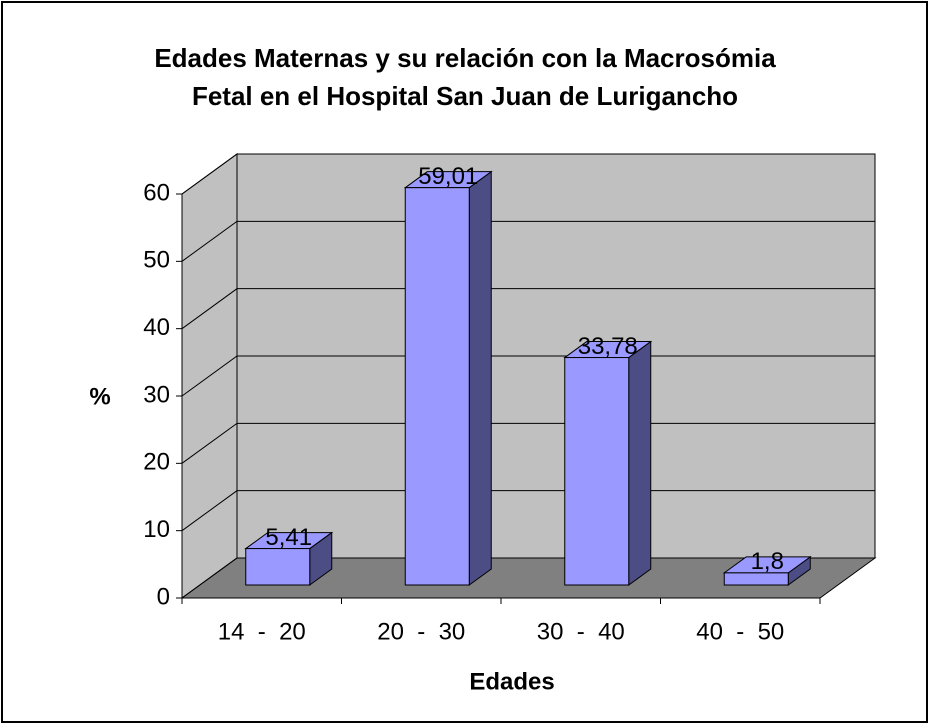 The width and height of the screenshot is (930, 725). Describe the element at coordinates (740, 631) in the screenshot. I see `x-tick-label: 40 - 50` at that location.